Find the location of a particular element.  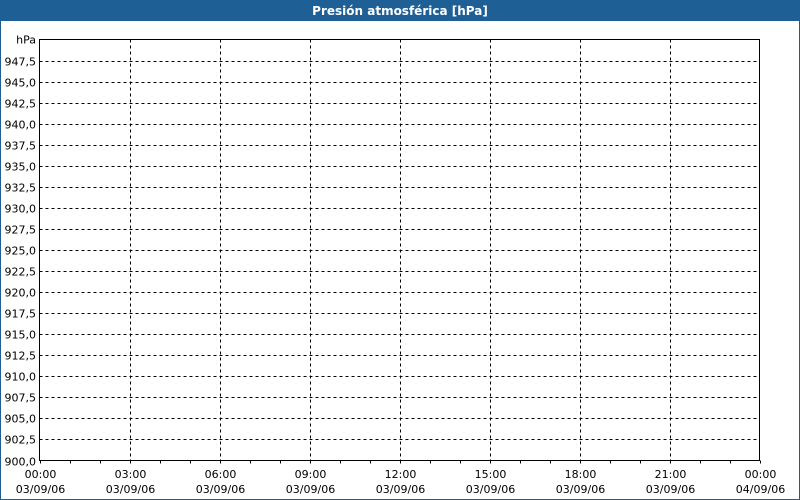

y-tick-label: 905,0 is located at coordinates (21, 419).